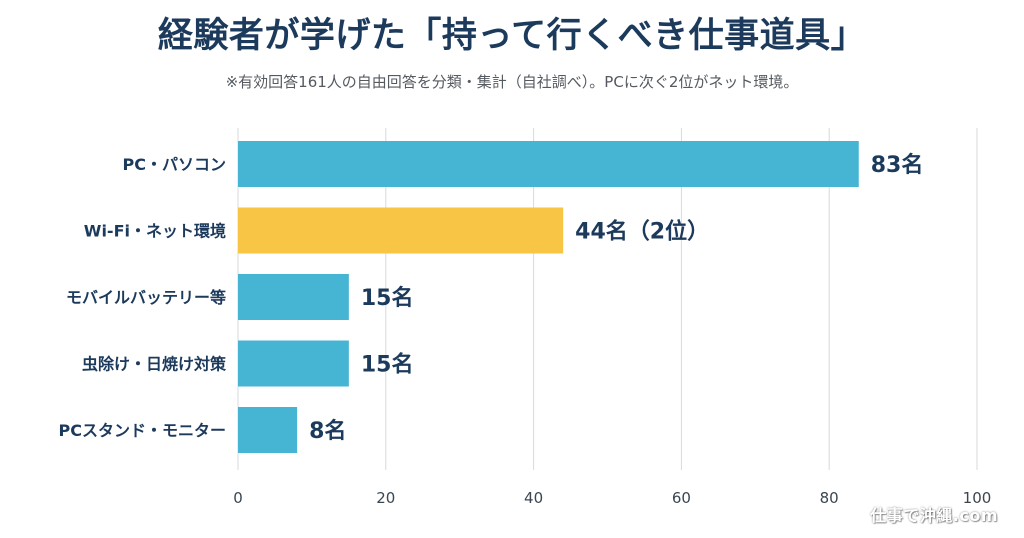 The image size is (1024, 538). I want to click on category-label: 虫除け・日焼け対策, so click(154, 364).